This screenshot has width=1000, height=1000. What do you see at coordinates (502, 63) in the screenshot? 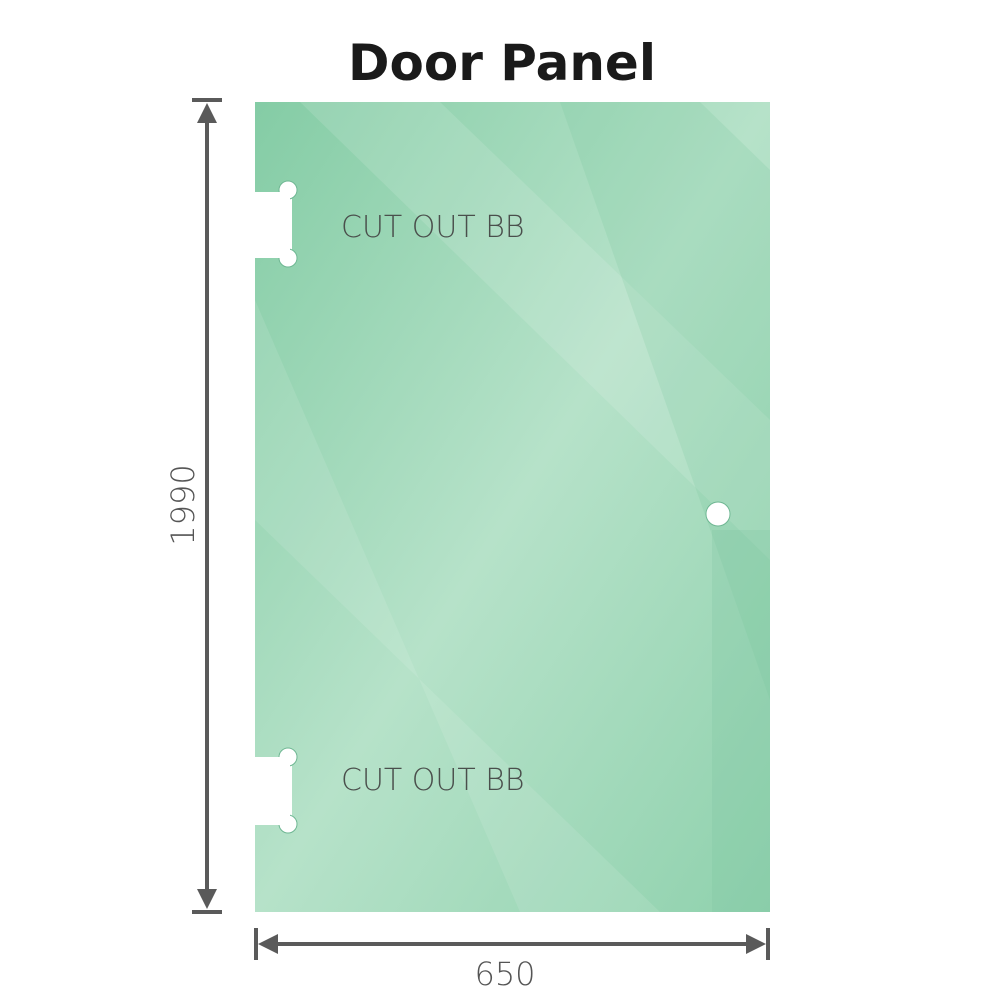
I see `diagram-title: Door Panel` at bounding box center [502, 63].